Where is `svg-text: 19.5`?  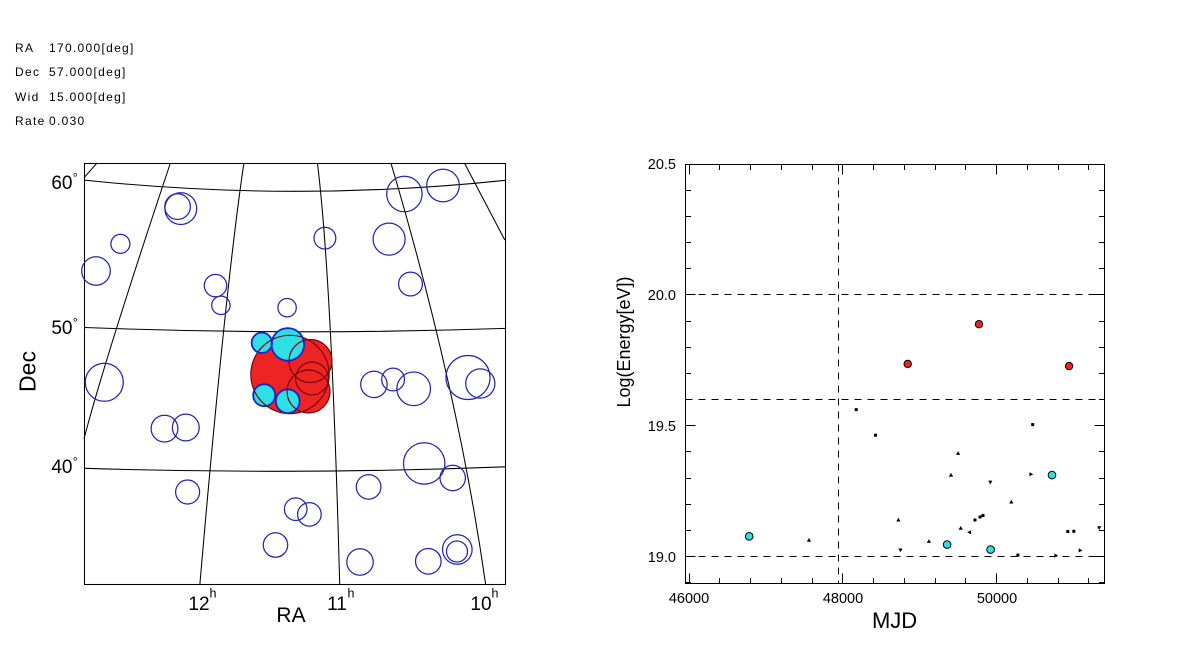 svg-text: 19.5 is located at coordinates (662, 427).